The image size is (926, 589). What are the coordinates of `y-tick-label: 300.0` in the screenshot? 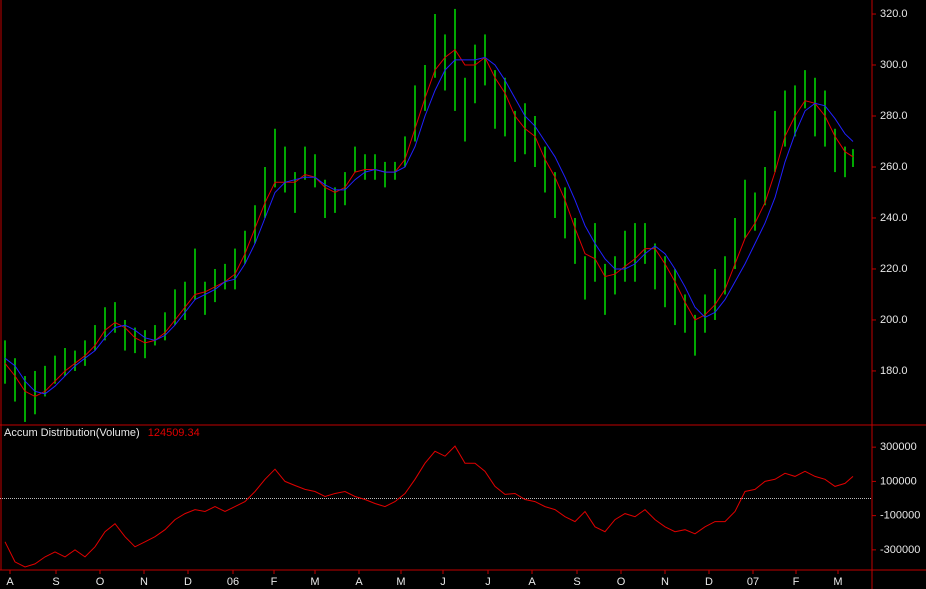 It's located at (894, 65).